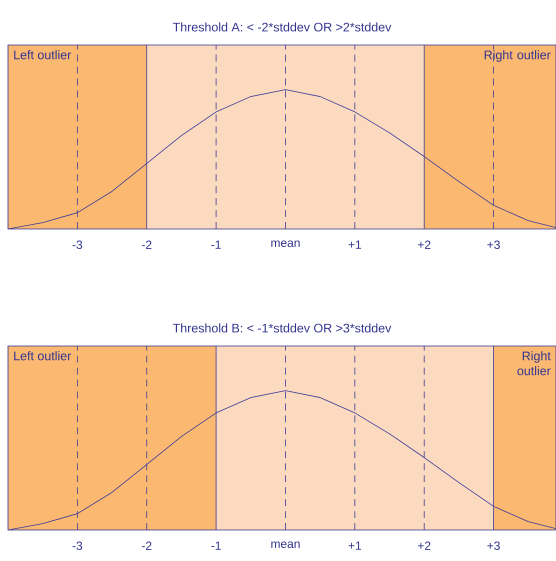 This screenshot has width=556, height=561. Describe the element at coordinates (282, 328) in the screenshot. I see `chart-title: Threshold B: < -1*stddev OR >3*stddev` at that location.